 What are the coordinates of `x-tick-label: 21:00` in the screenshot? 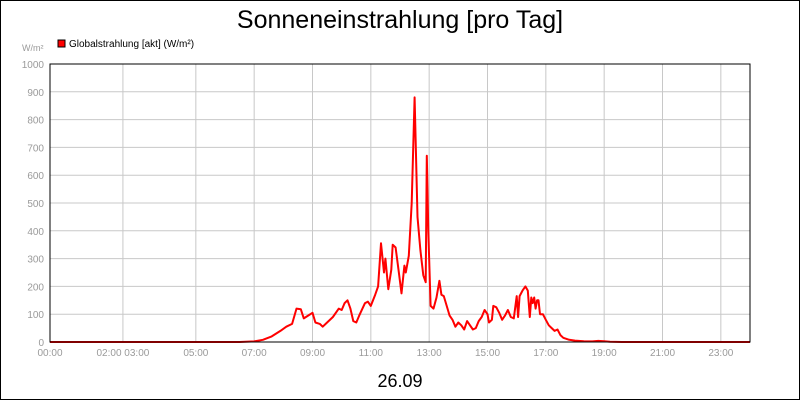 It's located at (662, 353).